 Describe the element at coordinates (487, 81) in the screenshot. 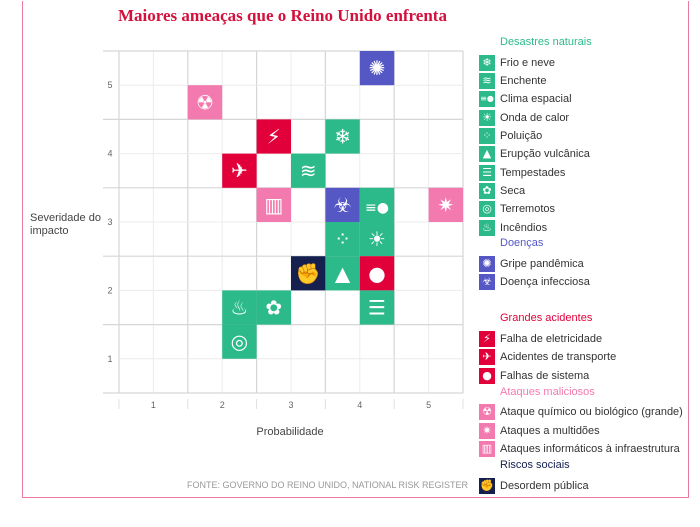

I see `waves-icon: ≋` at that location.